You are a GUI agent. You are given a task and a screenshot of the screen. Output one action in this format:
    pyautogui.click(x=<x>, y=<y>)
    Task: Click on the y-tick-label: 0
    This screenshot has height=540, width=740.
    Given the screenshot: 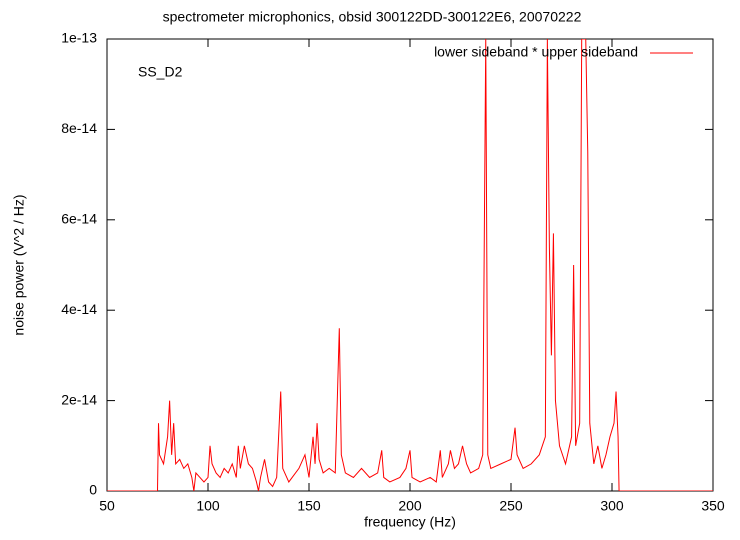 What is the action you would take?
    pyautogui.click(x=93, y=490)
    